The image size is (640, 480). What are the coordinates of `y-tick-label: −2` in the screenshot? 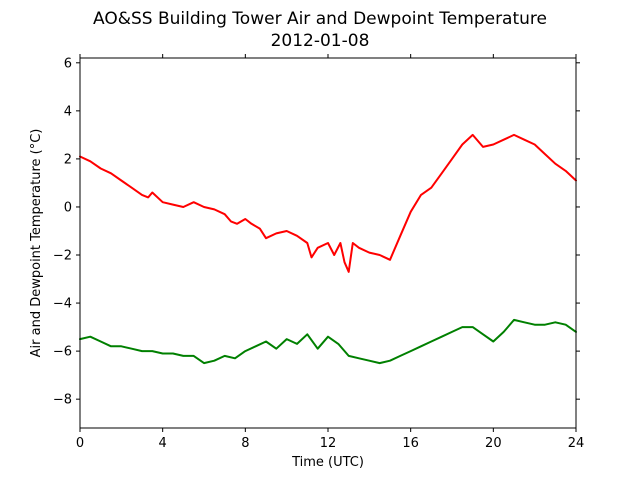 It's located at (62, 256).